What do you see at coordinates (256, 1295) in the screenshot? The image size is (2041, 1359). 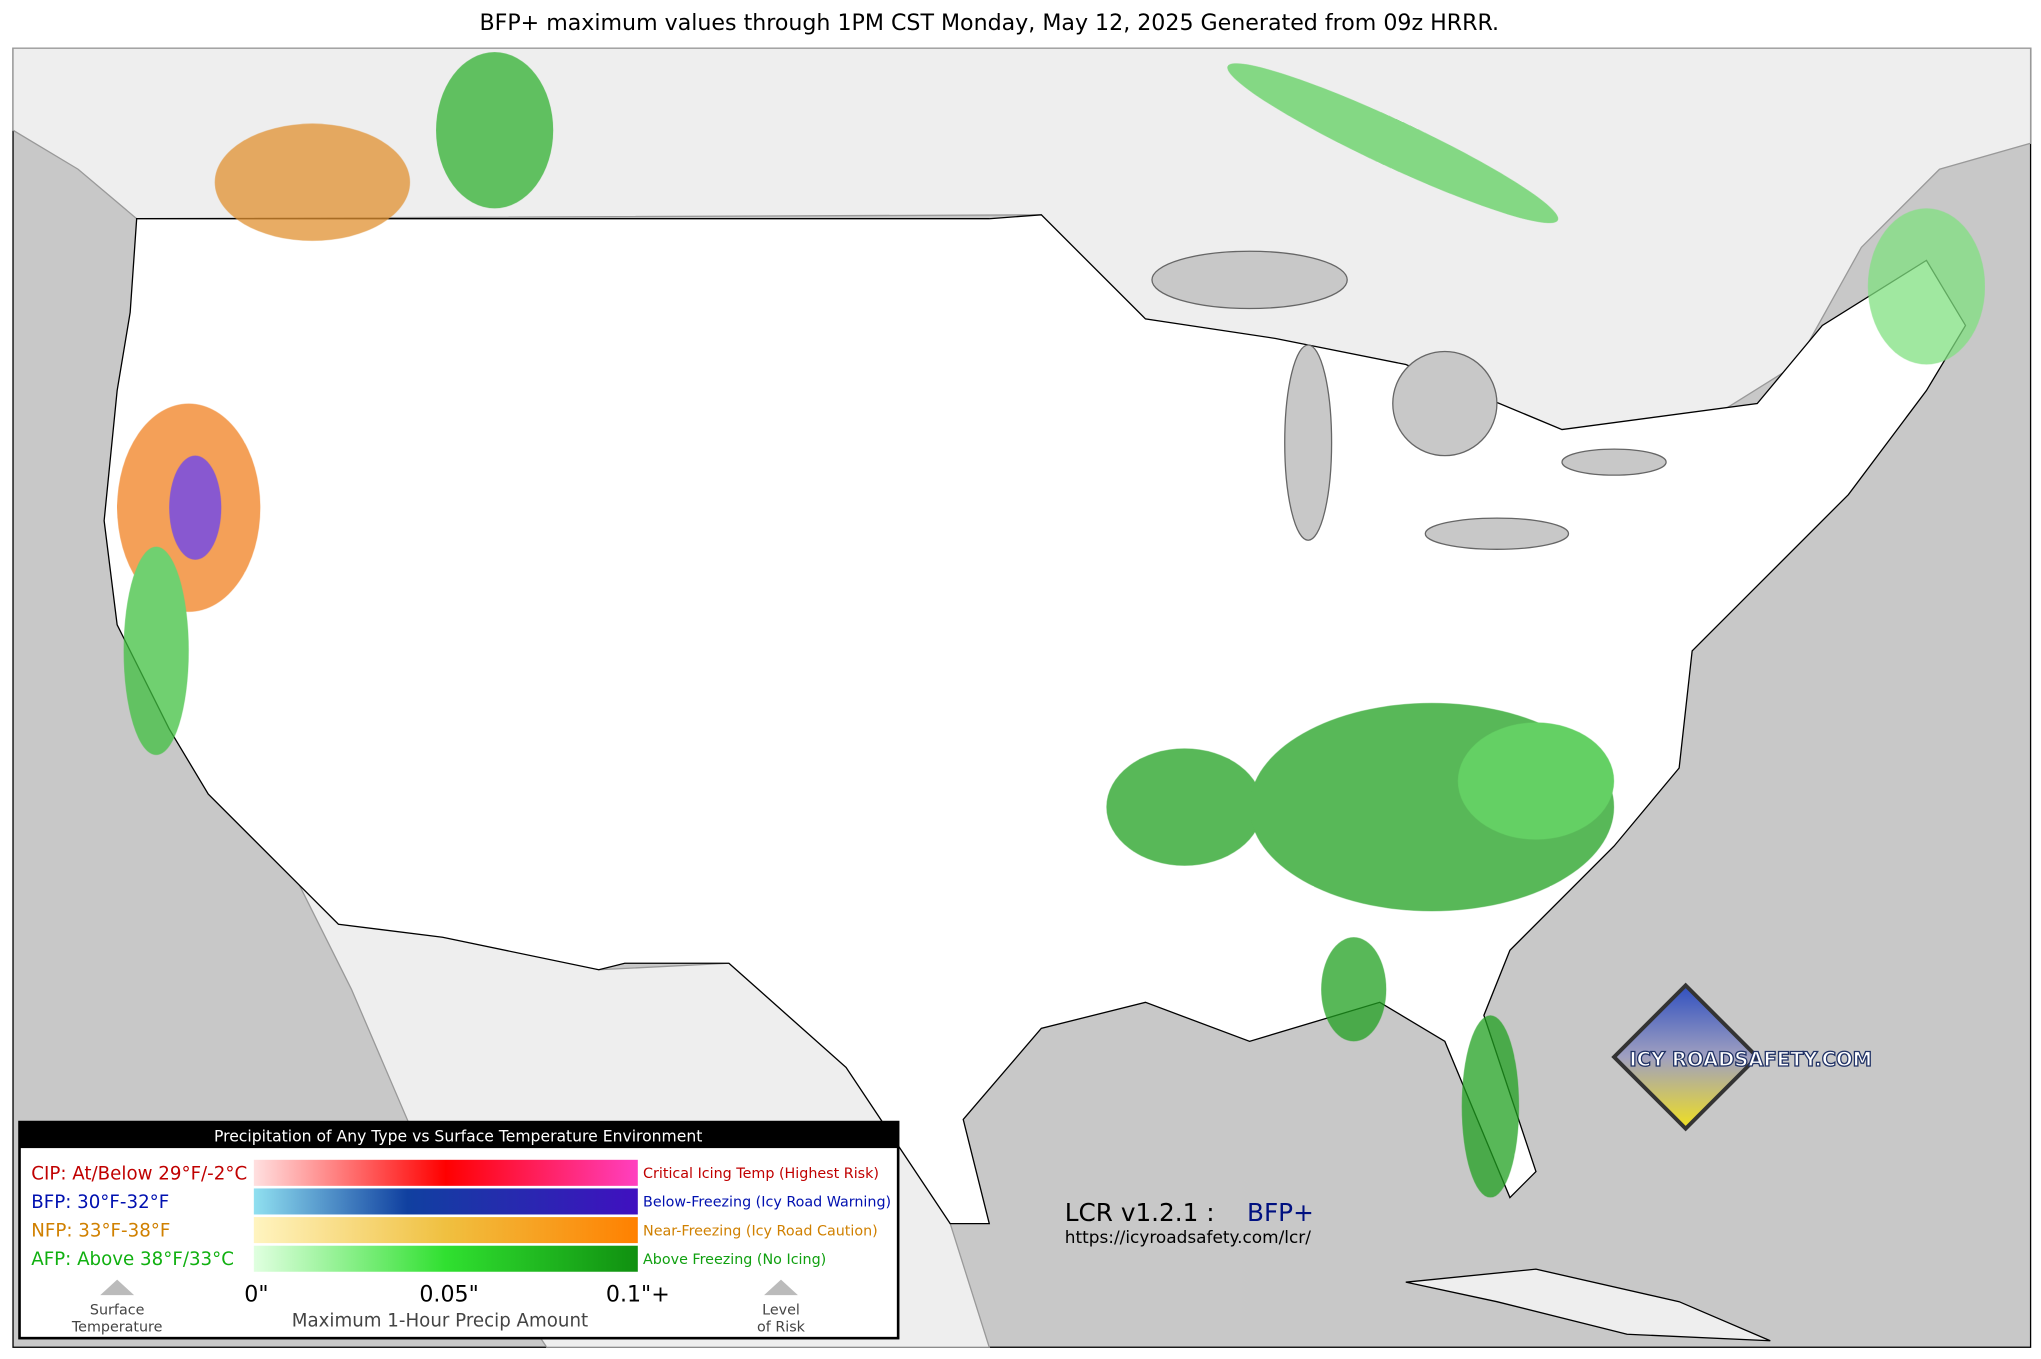 I see `scale-tick: 0"` at bounding box center [256, 1295].